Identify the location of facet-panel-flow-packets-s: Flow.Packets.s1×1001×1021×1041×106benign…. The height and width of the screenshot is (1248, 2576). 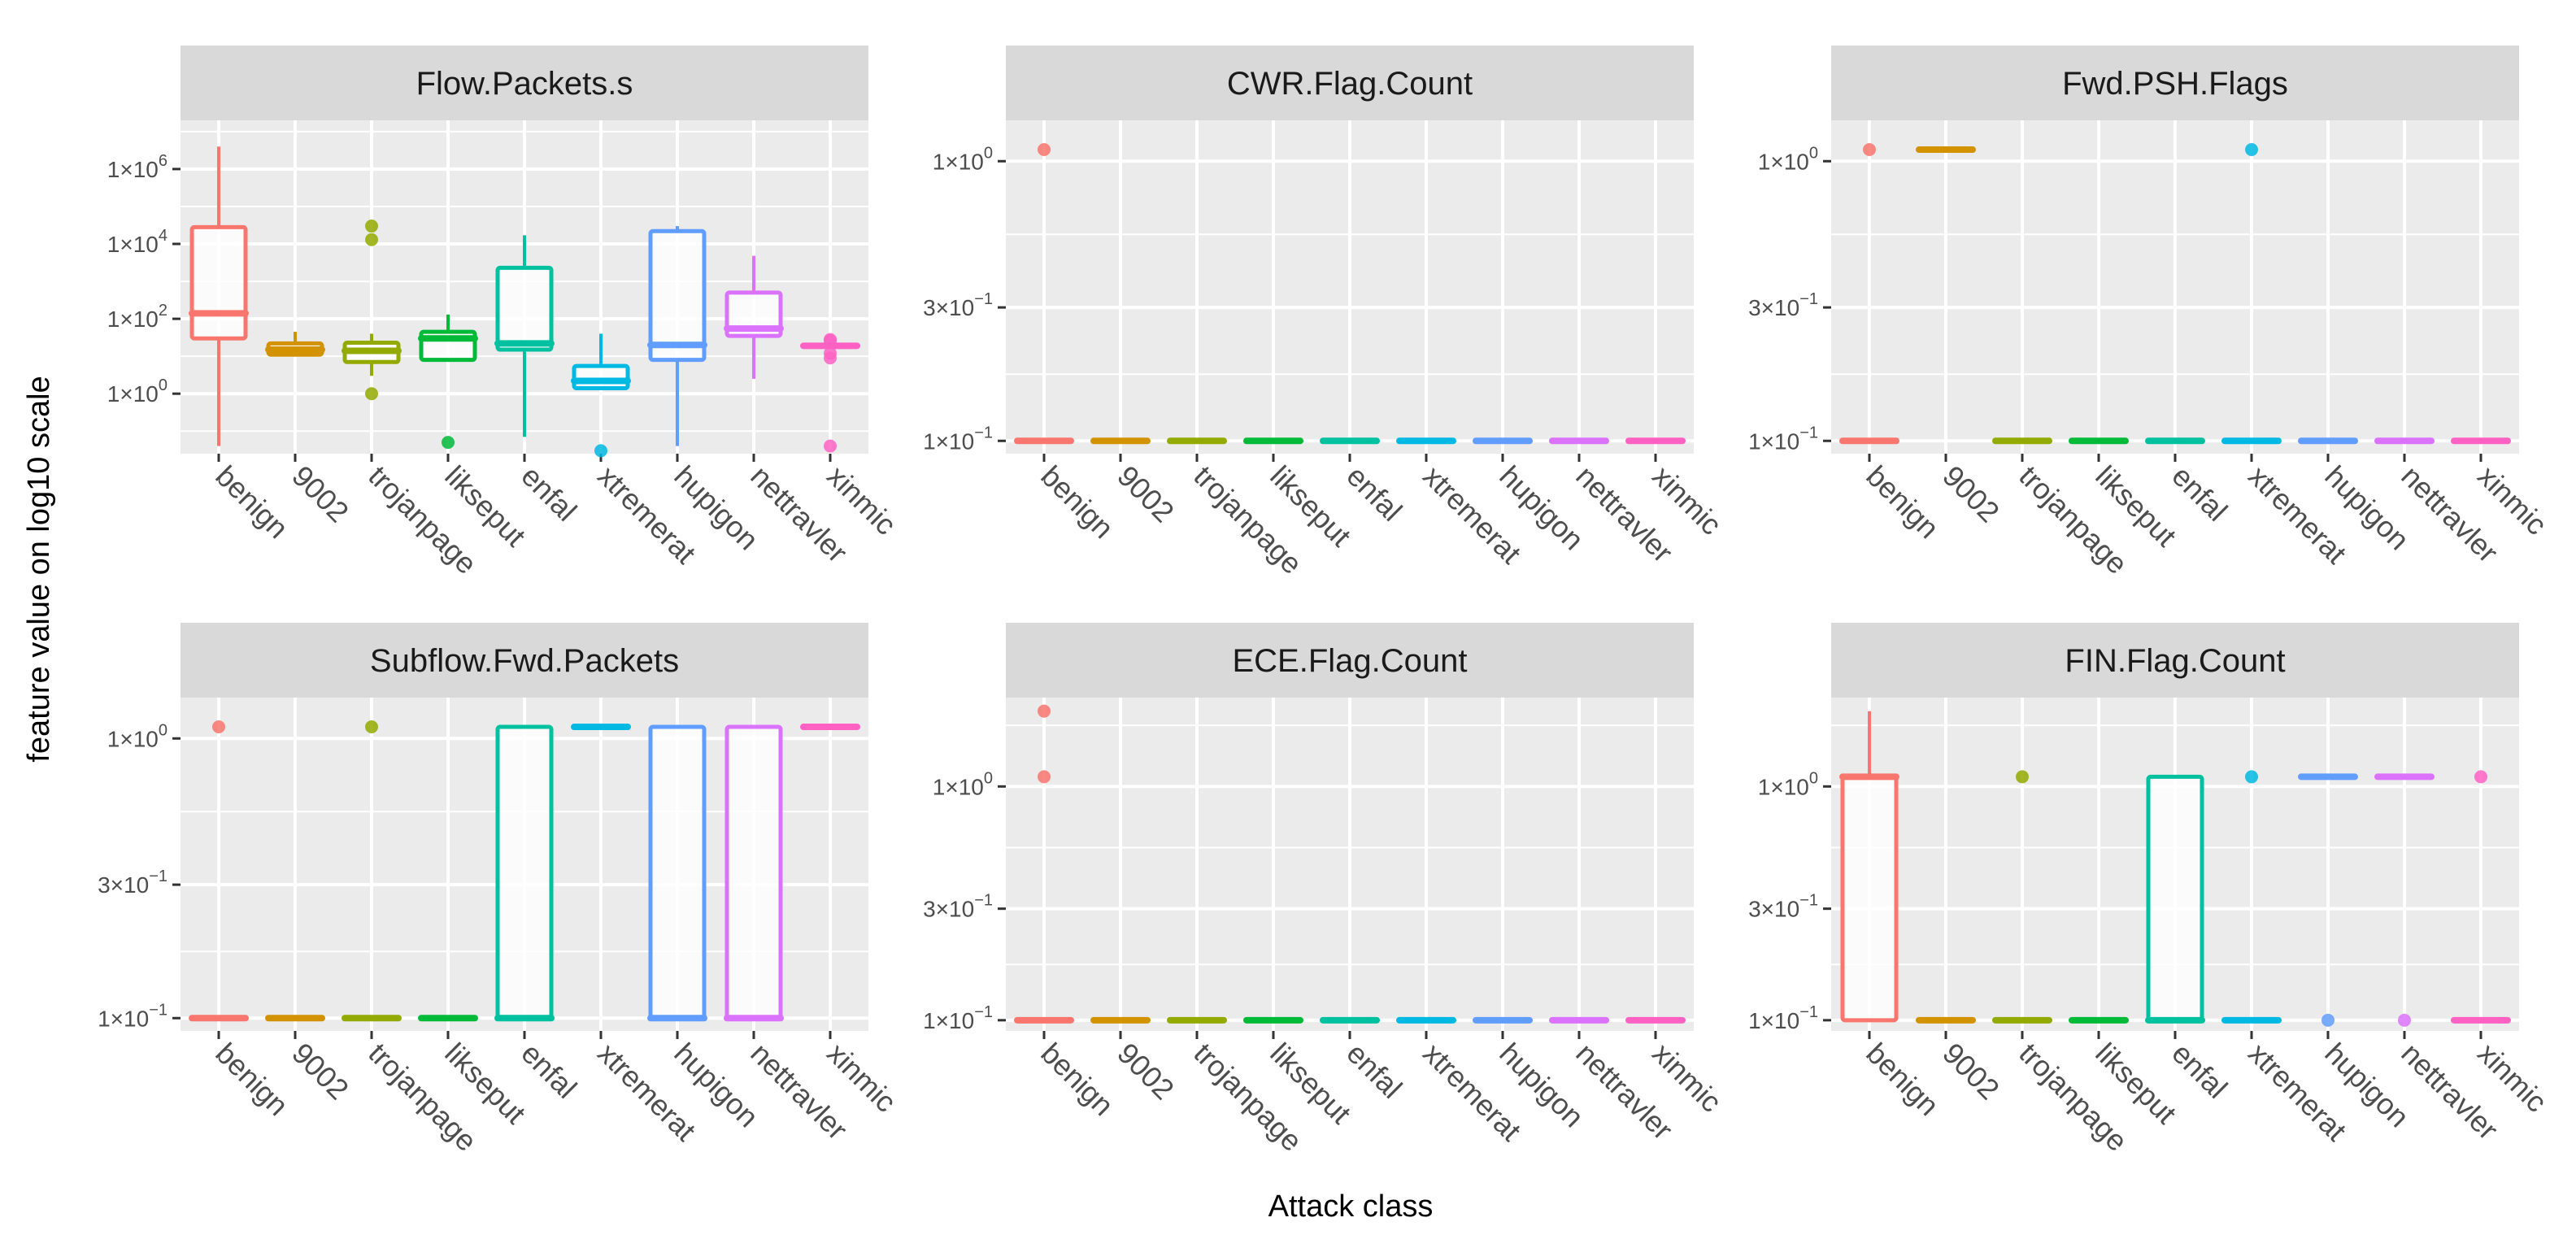
(505, 313).